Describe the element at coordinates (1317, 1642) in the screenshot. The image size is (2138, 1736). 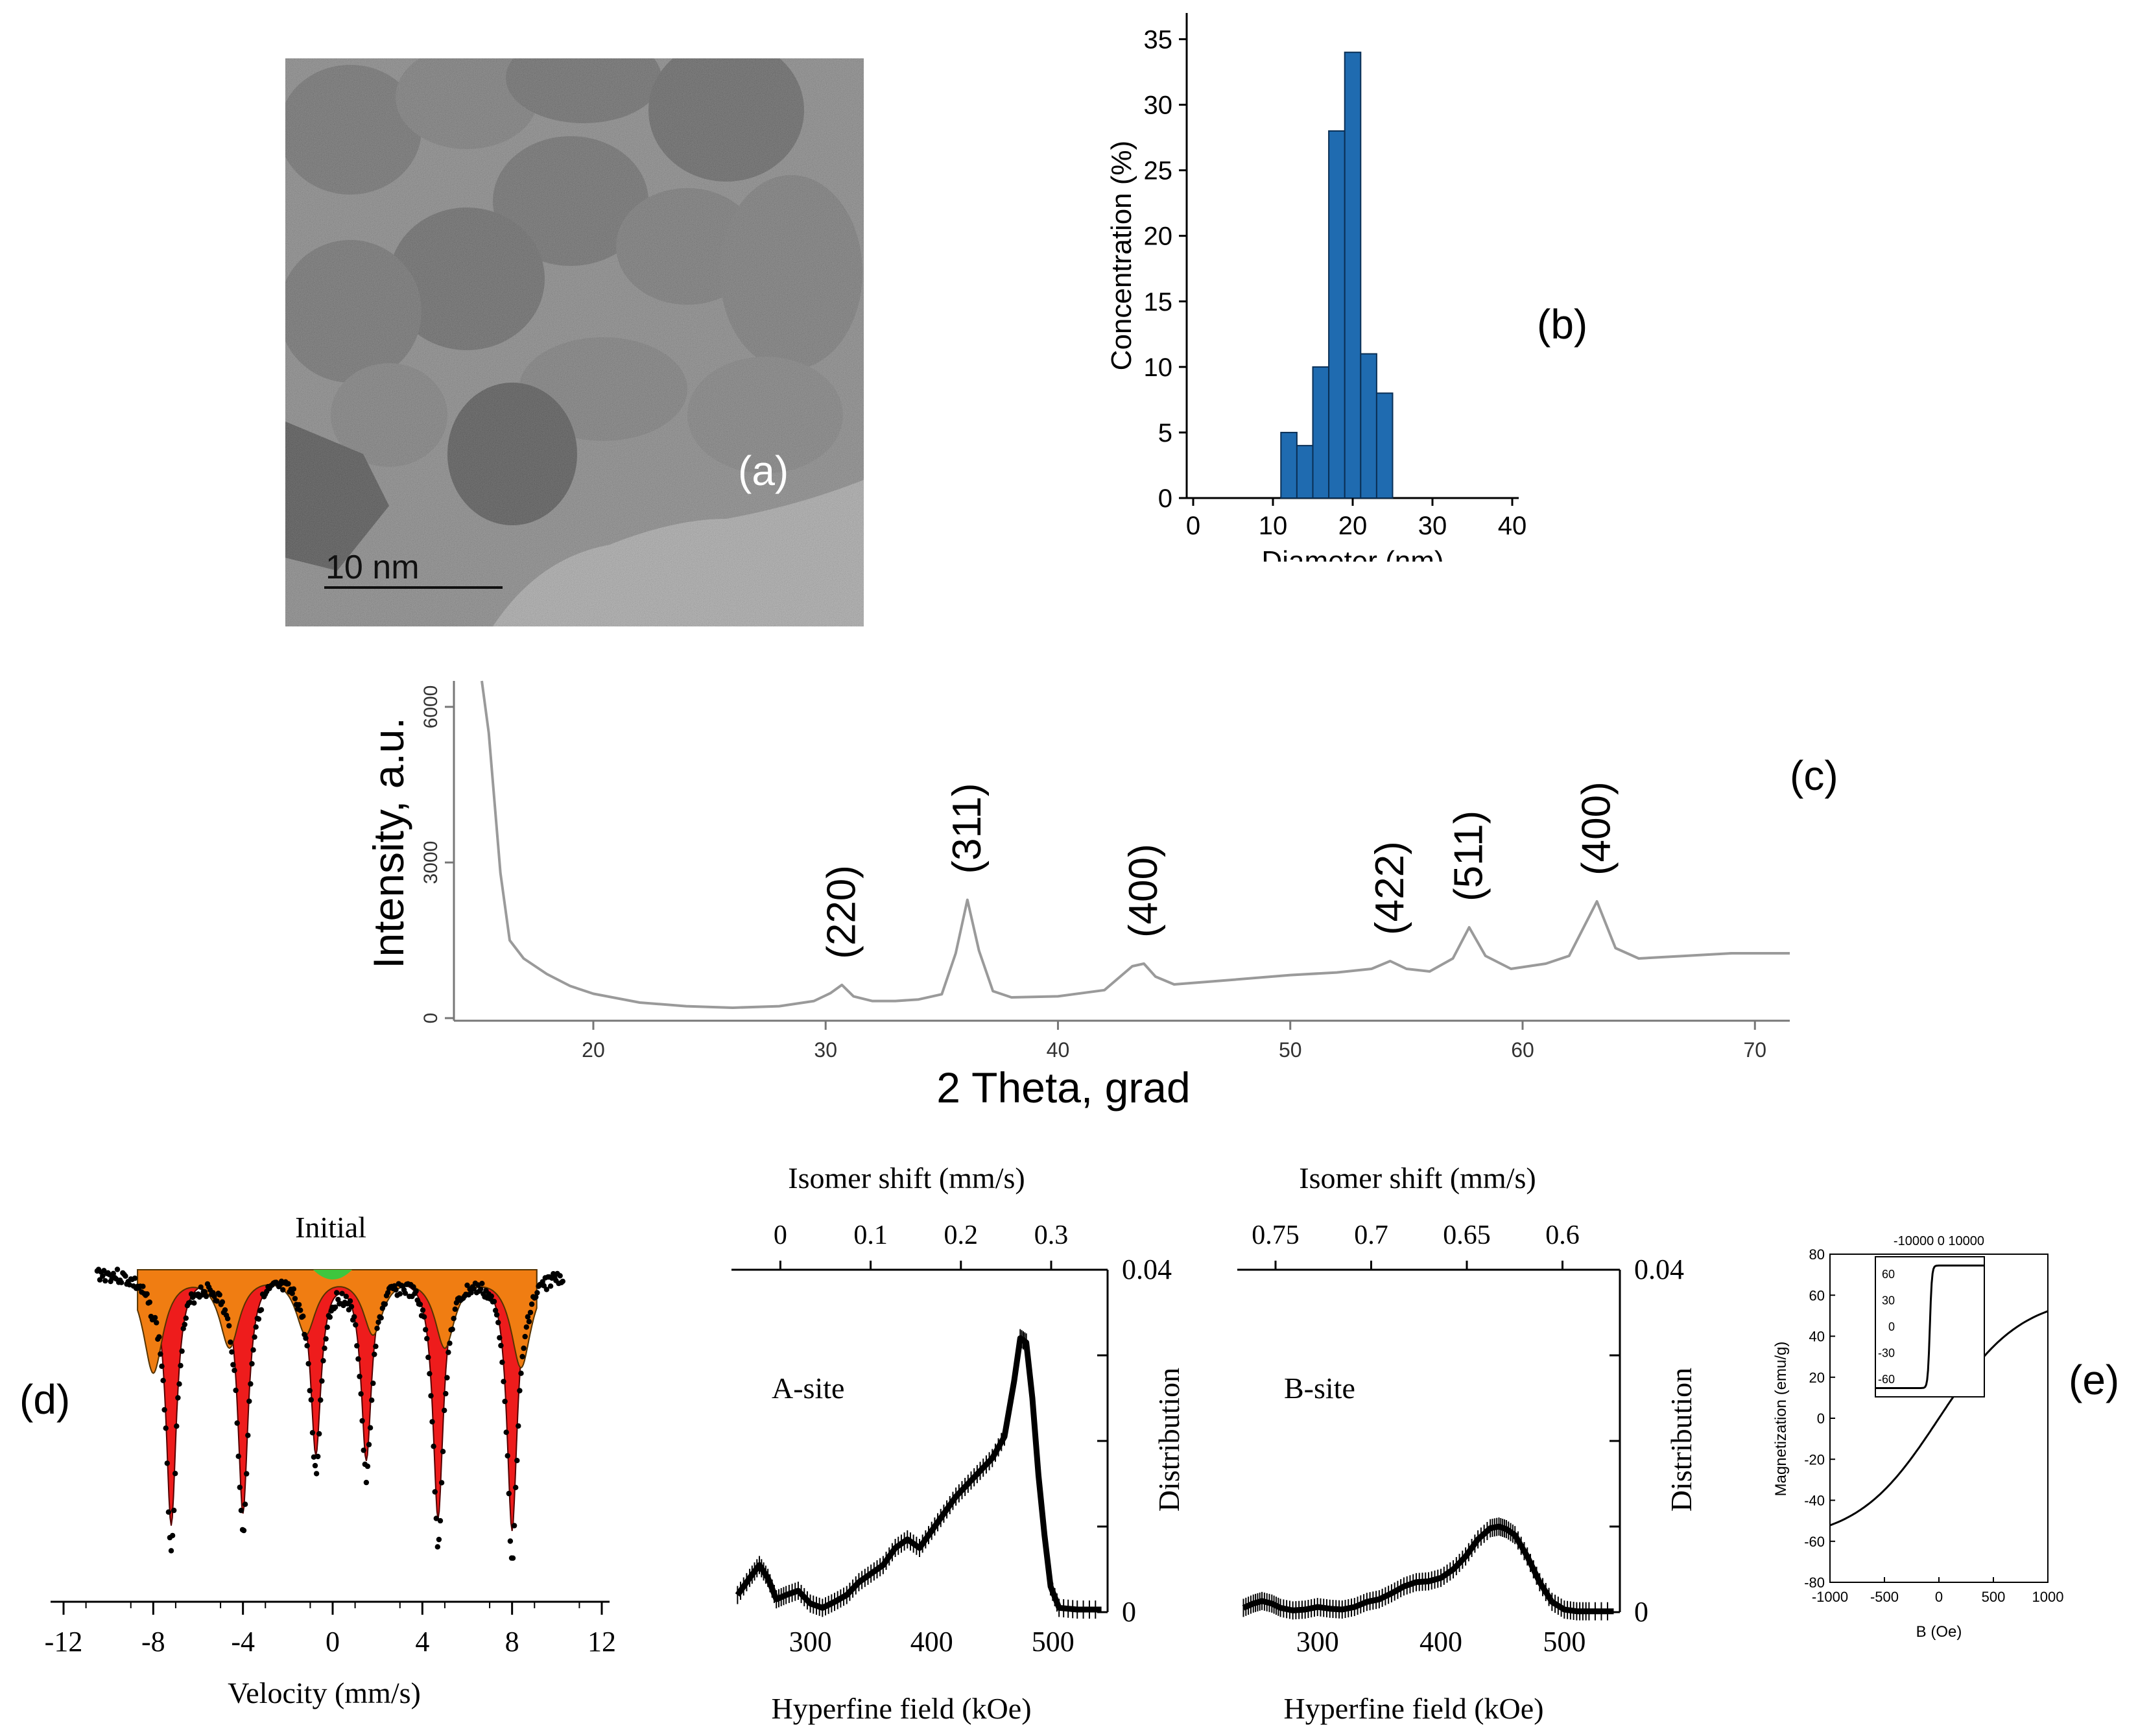
I see `b-site-x-tick-label-0: 300` at that location.